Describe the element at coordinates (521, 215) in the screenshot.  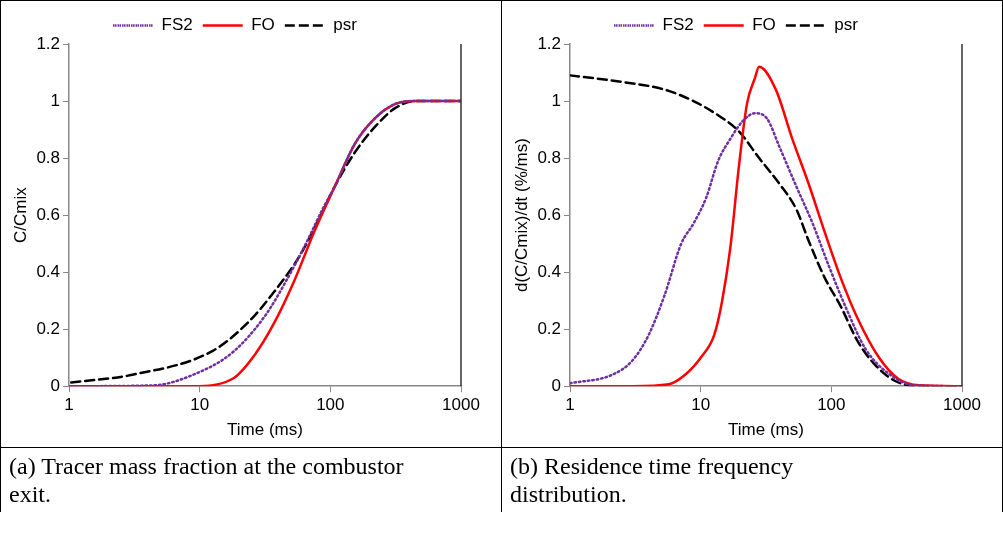
I see `y-axis-title: d(C/Cmix)/dt (%/ms)` at that location.